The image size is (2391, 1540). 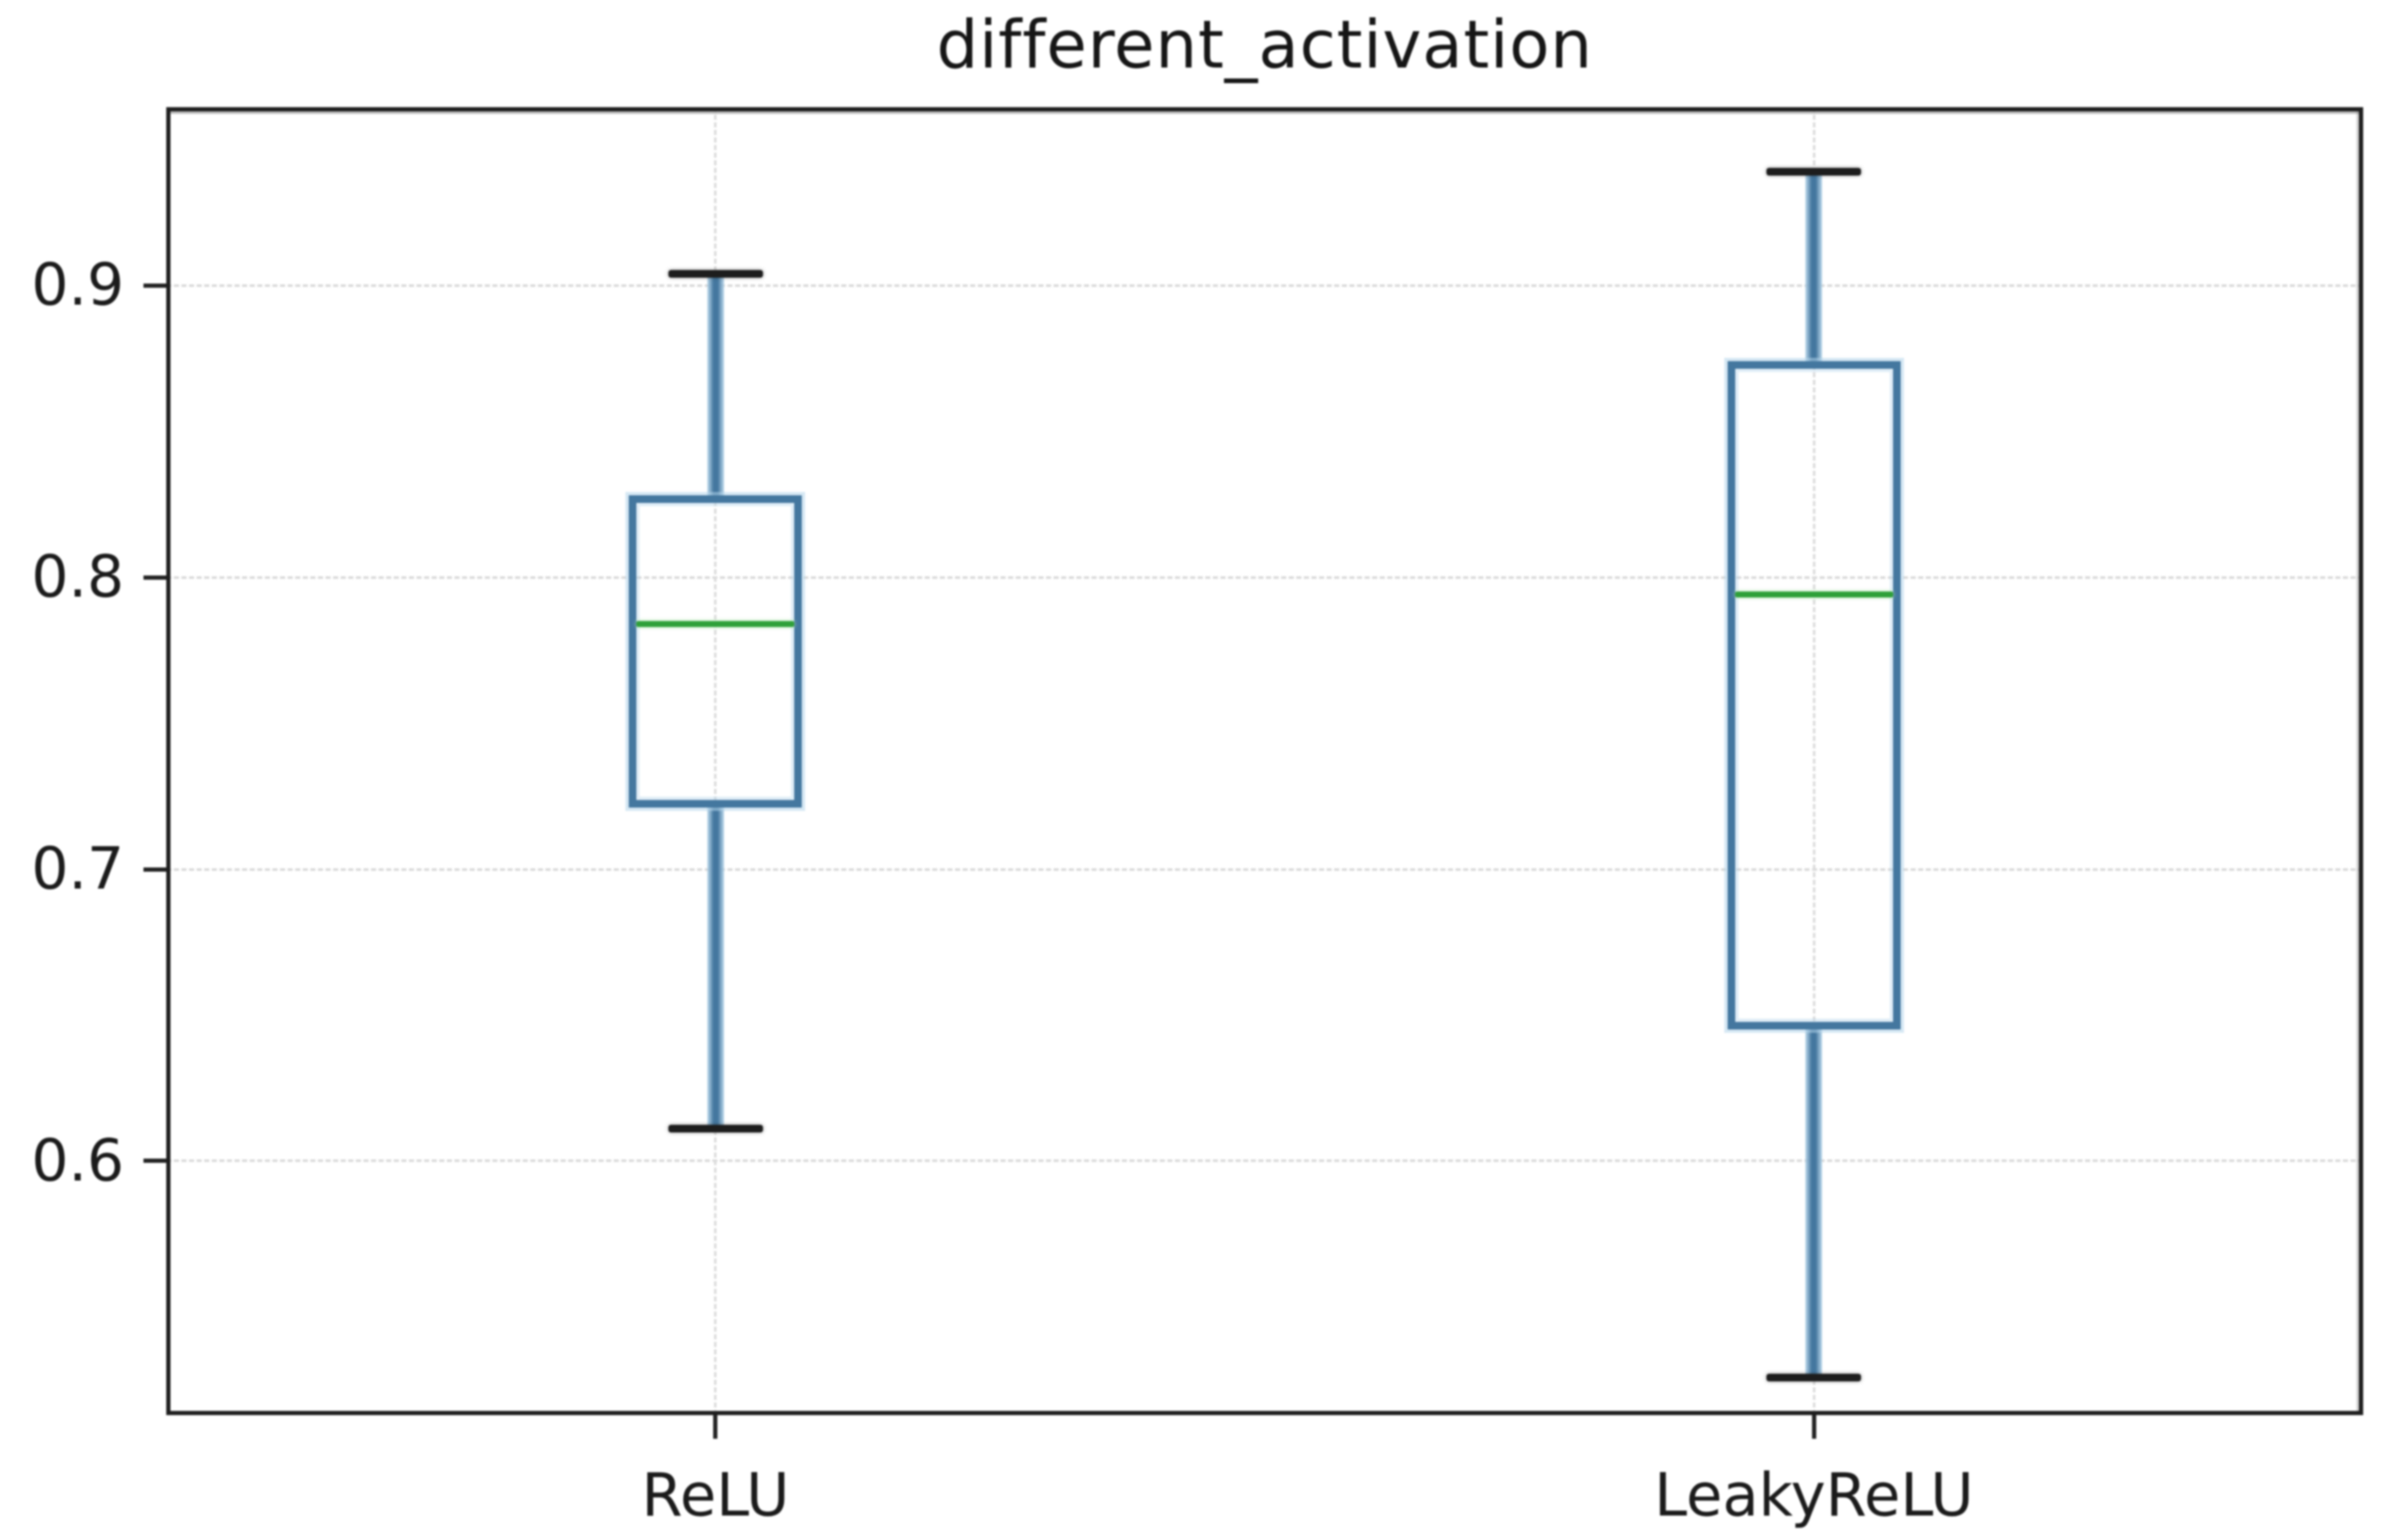 I want to click on y-tick-label: 0.7, so click(x=77, y=869).